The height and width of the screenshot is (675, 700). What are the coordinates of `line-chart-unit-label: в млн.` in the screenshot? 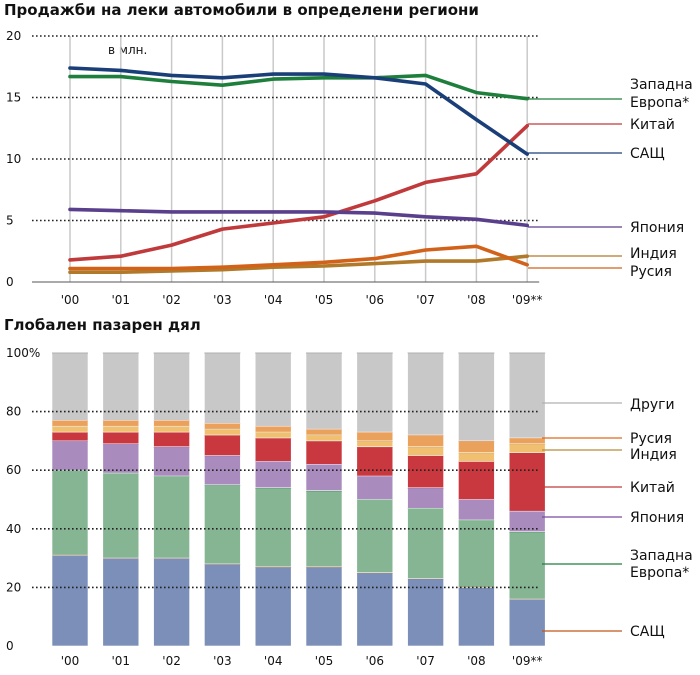 It's located at (127, 50).